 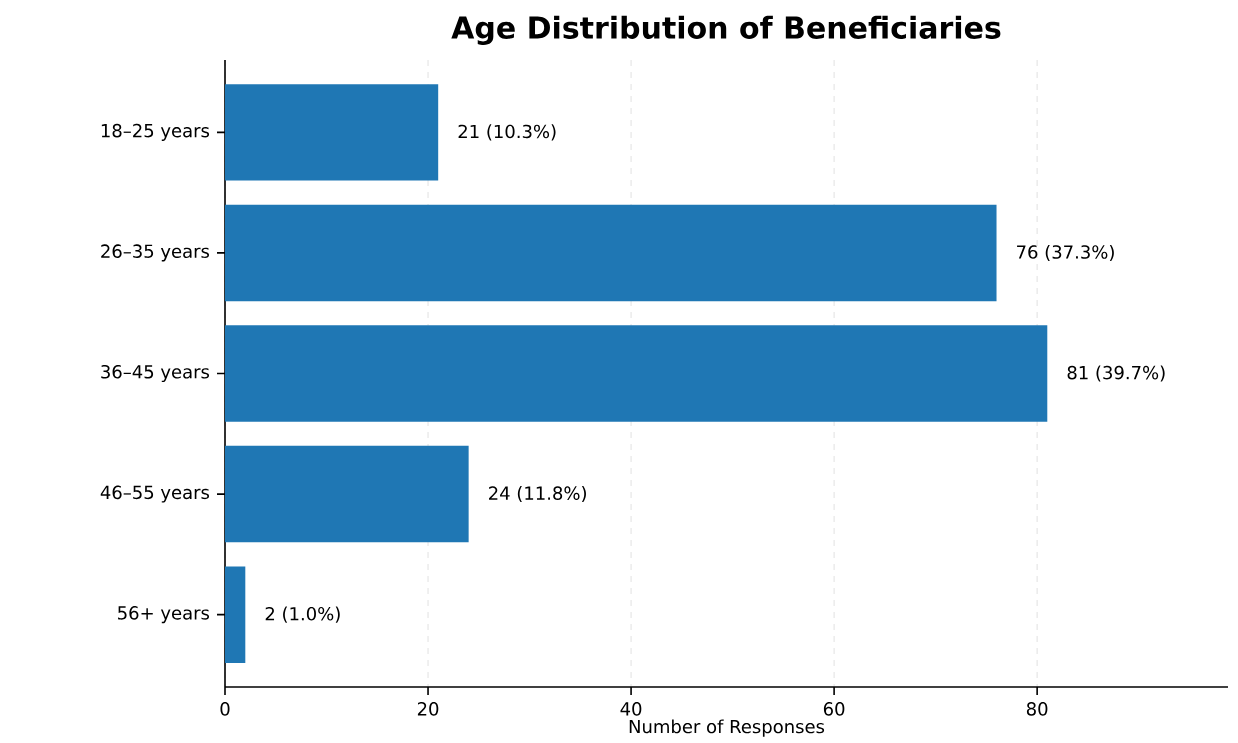 What do you see at coordinates (1065, 252) in the screenshot?
I see `data-label: 76 (37.3%)` at bounding box center [1065, 252].